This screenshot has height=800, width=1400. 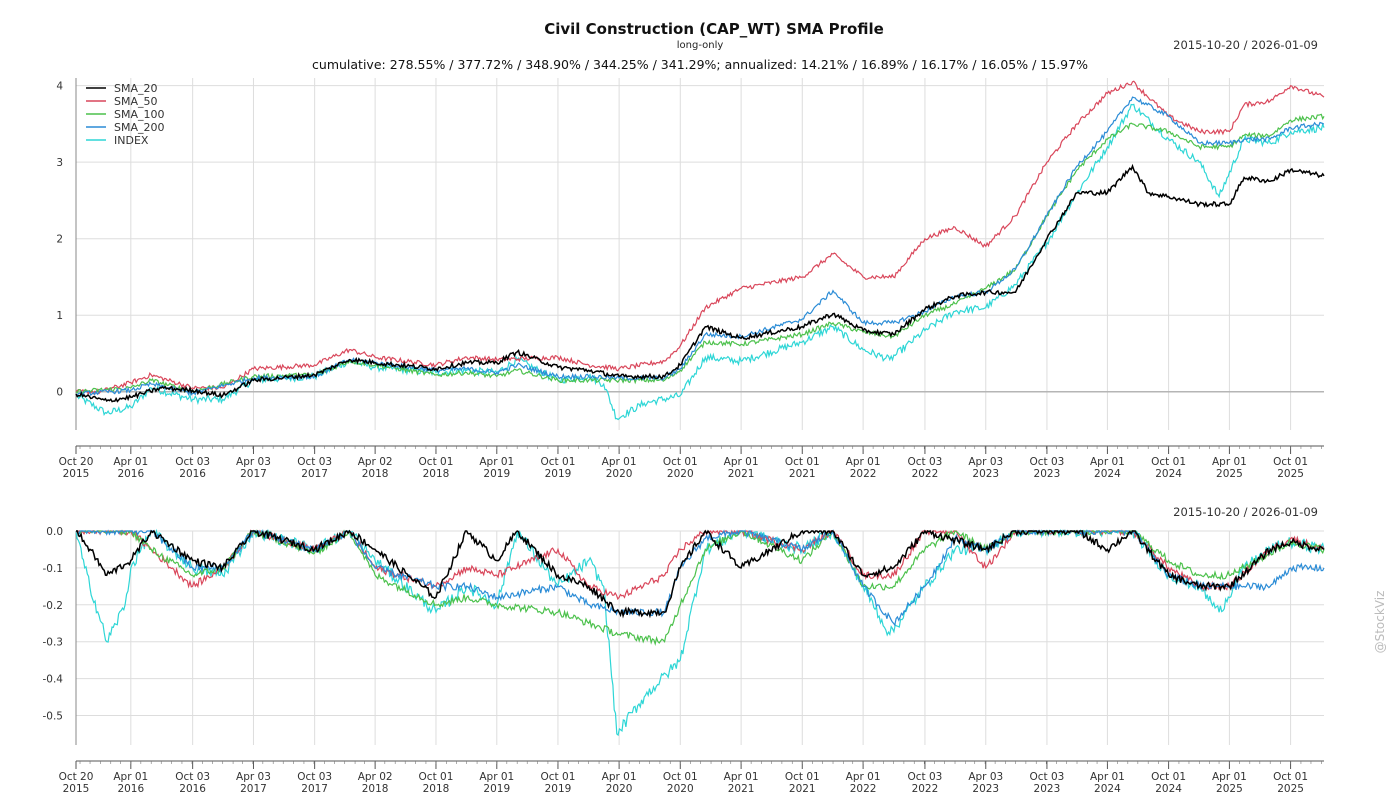 What do you see at coordinates (59, 87) in the screenshot?
I see `y-tick-label: 4` at bounding box center [59, 87].